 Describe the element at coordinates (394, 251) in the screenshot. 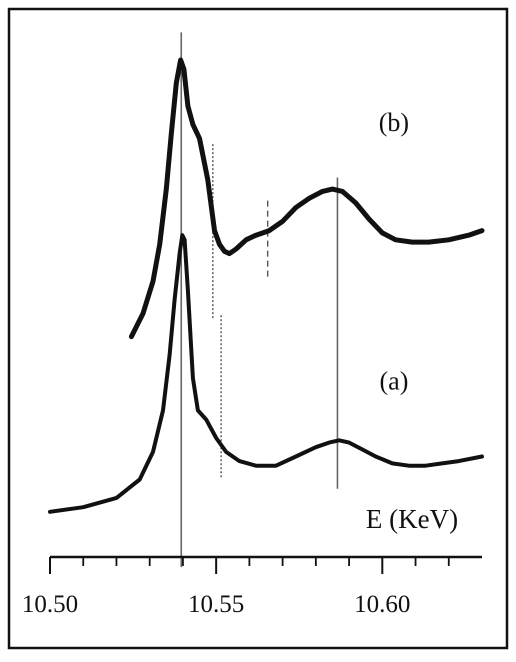

I see `series-annotations: (b) (a)` at that location.